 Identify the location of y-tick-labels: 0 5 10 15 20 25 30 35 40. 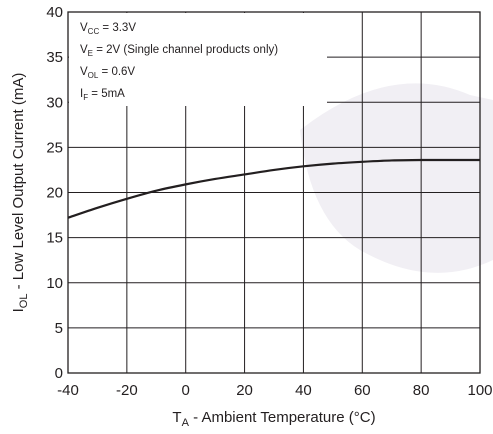
(54, 193).